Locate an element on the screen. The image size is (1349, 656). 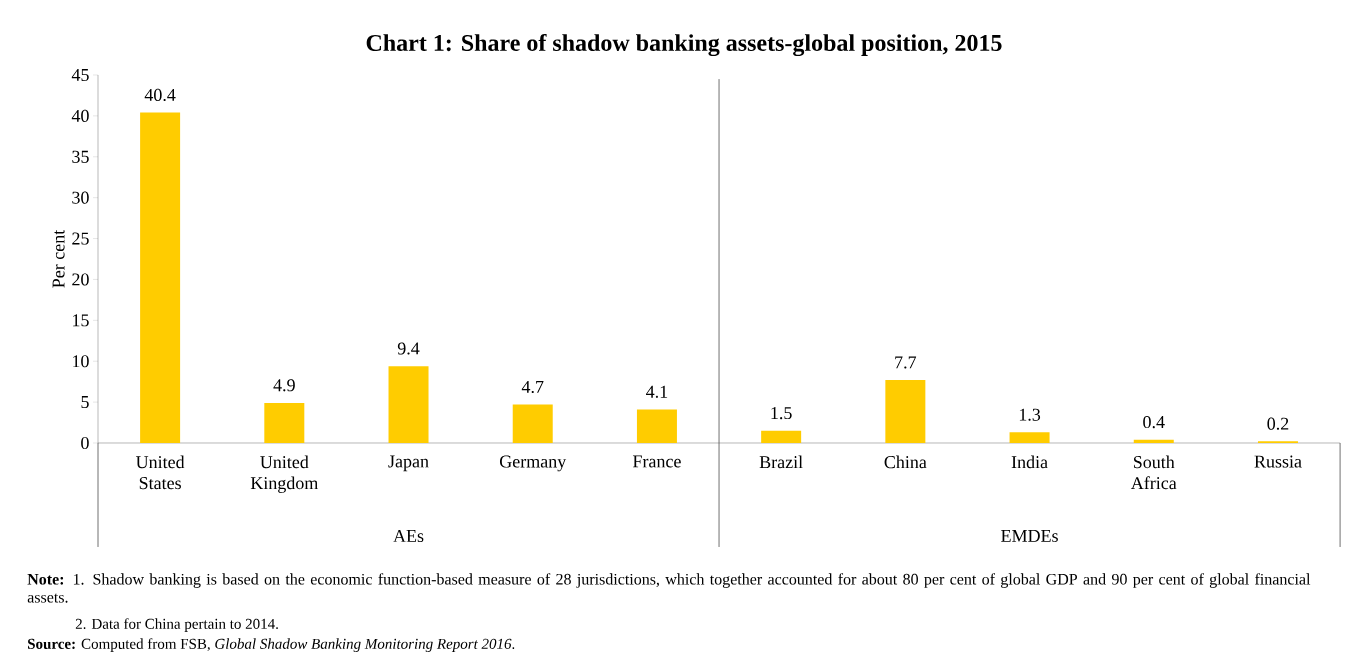
data-label: 1.3 is located at coordinates (1030, 414).